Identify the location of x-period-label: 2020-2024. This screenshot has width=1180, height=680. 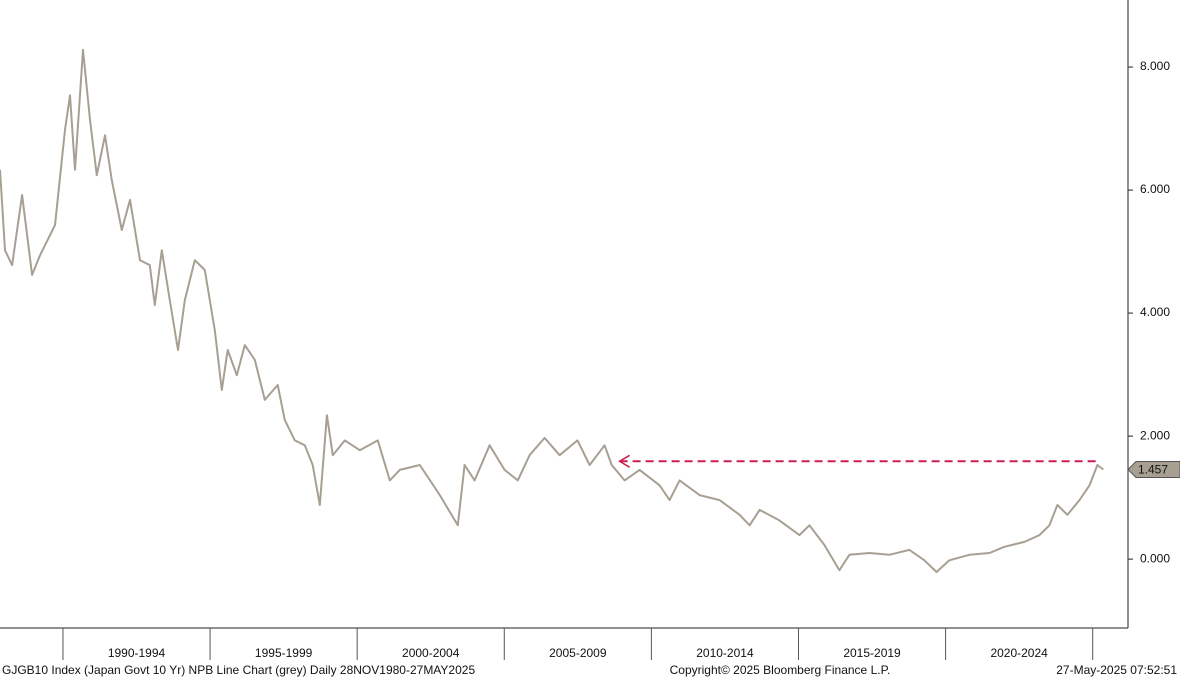
(1019, 653).